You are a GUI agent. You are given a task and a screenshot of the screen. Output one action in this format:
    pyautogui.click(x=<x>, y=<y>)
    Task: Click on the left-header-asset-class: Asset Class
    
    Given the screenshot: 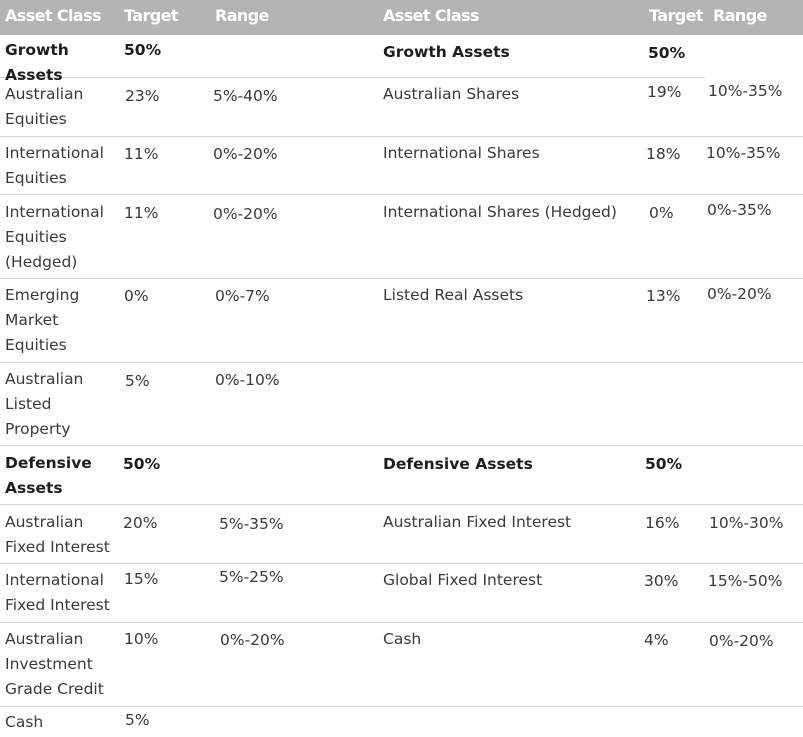 What is the action you would take?
    pyautogui.click(x=53, y=15)
    